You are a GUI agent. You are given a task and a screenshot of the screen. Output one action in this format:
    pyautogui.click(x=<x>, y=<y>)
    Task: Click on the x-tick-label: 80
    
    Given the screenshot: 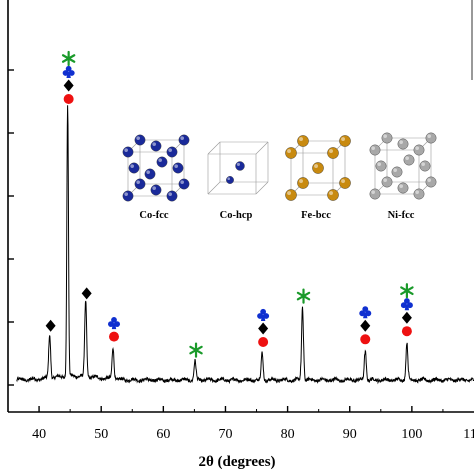 What is the action you would take?
    pyautogui.click(x=288, y=434)
    